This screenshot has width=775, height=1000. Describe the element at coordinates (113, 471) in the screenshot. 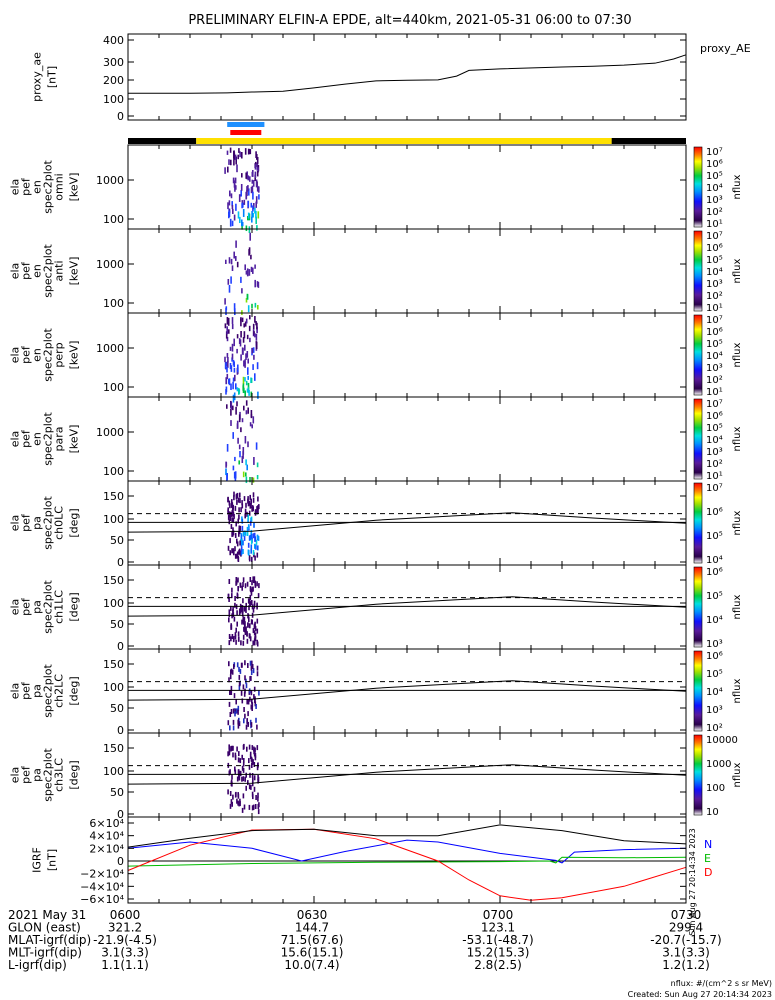

I see `spec-panel-4-tick-label: 100` at that location.